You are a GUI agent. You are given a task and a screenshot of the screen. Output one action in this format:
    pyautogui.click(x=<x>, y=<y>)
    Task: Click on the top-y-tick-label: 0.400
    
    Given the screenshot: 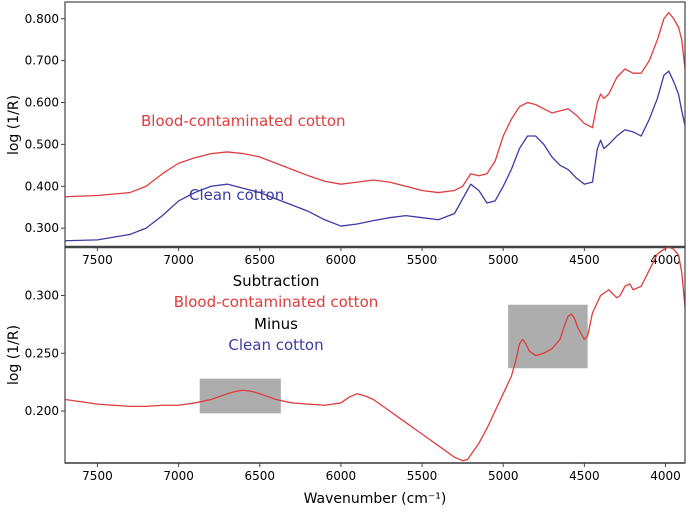 What is the action you would take?
    pyautogui.click(x=42, y=186)
    